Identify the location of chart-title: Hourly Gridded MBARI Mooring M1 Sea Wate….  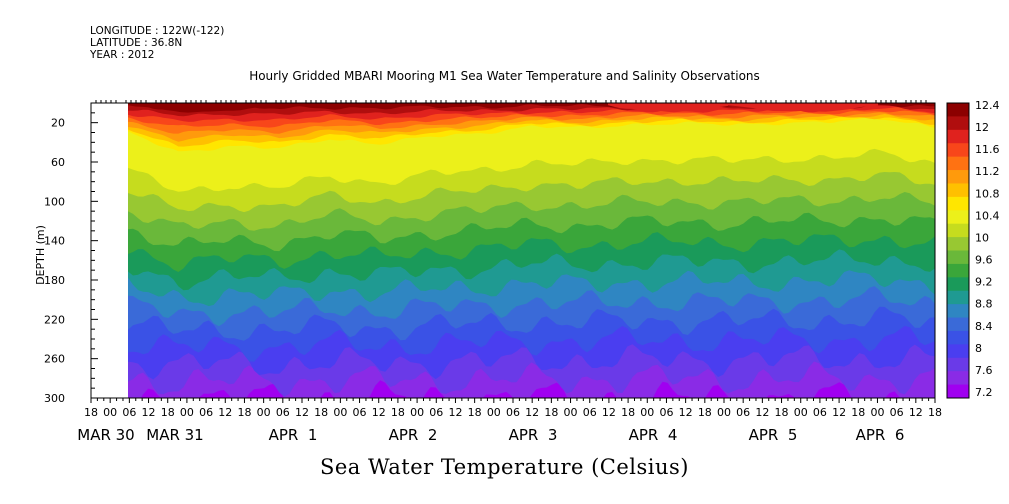
(504, 76).